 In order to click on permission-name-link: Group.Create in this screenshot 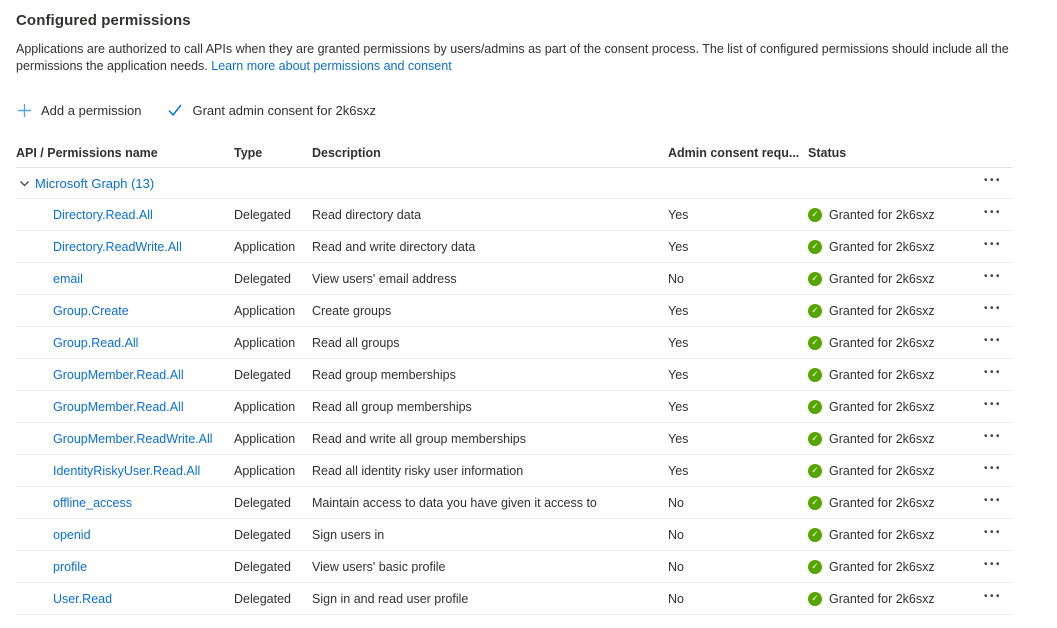, I will do `click(91, 310)`.